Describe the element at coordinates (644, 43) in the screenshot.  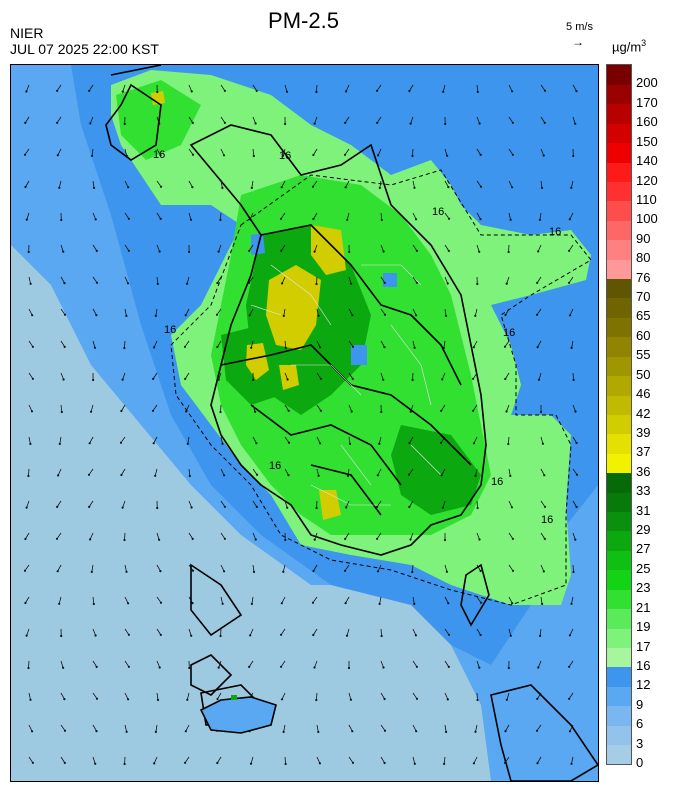
I see `unit-superscript: 3` at that location.